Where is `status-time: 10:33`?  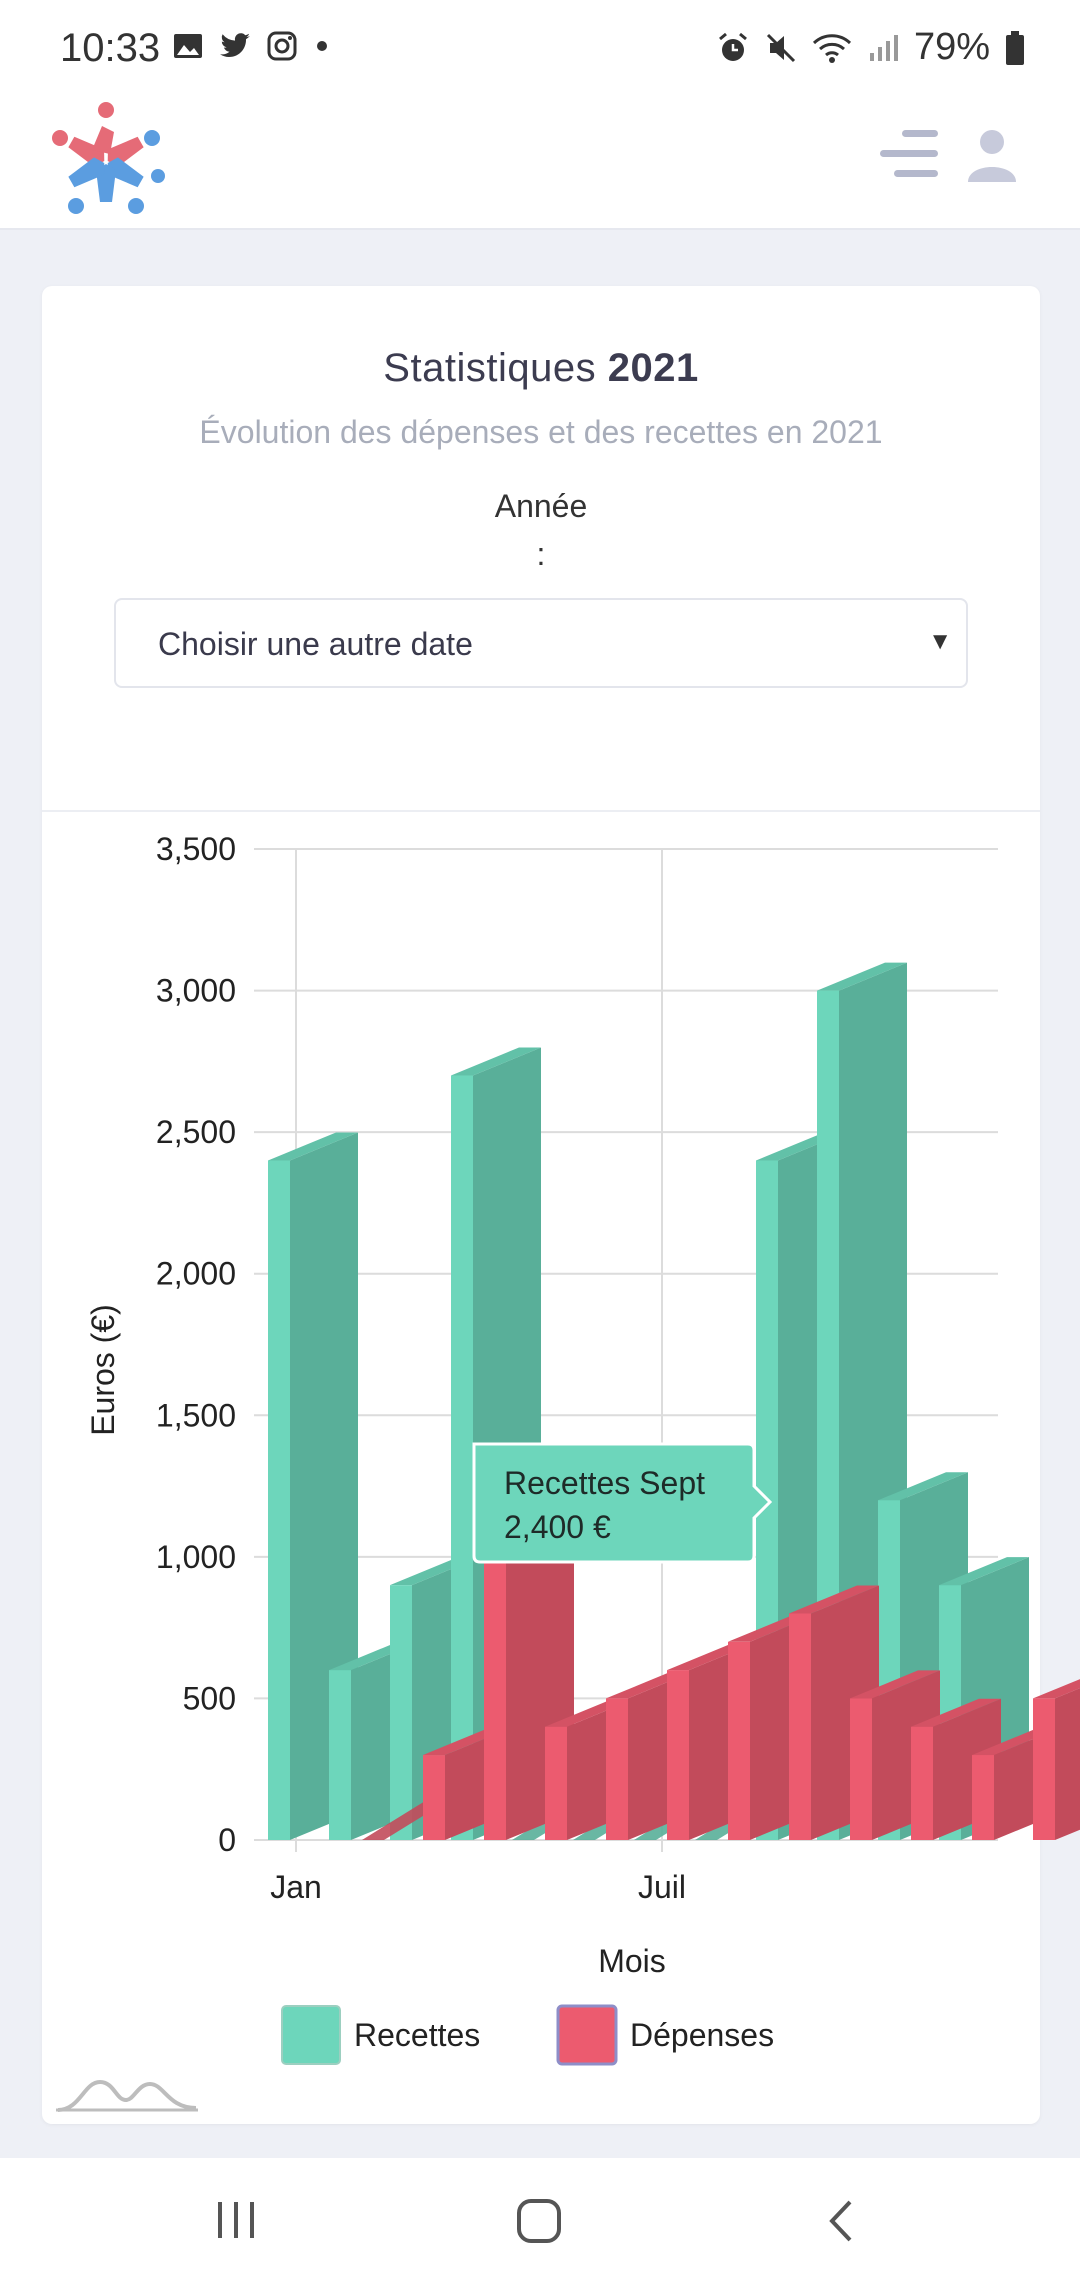 status-time: 10:33 is located at coordinates (110, 48).